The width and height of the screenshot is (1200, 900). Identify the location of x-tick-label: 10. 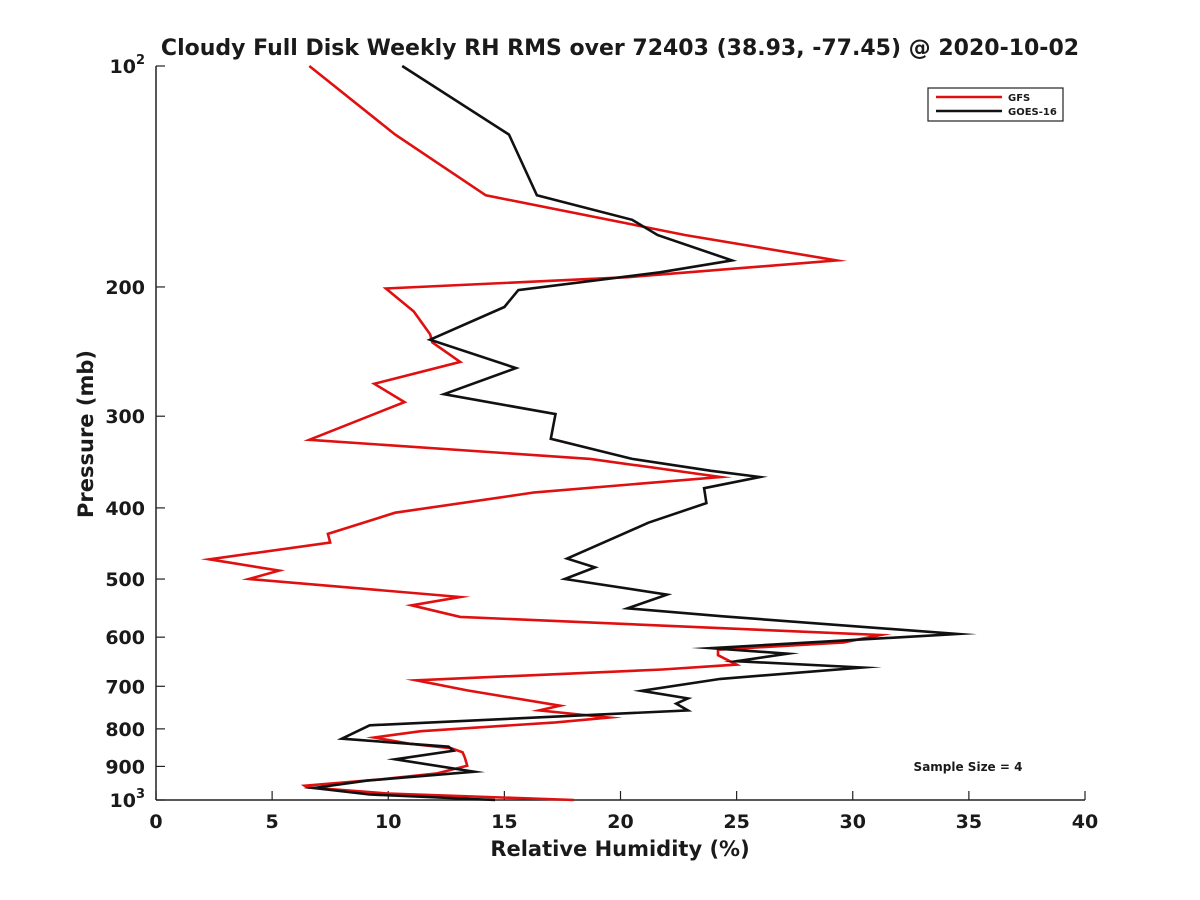
(388, 822).